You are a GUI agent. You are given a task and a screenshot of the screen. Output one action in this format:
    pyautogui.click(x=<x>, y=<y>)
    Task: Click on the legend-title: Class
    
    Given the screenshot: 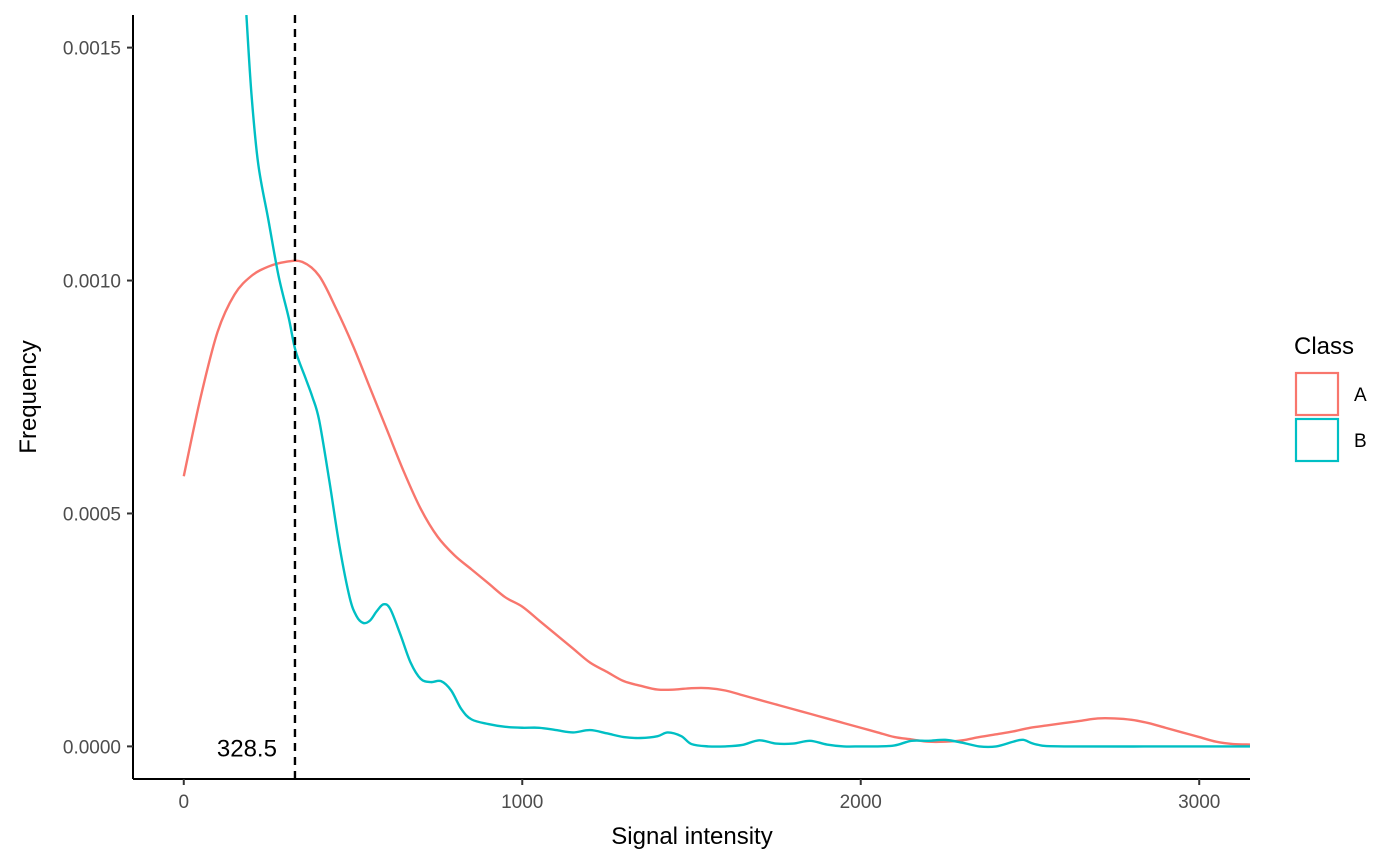 What is the action you would take?
    pyautogui.click(x=1324, y=346)
    